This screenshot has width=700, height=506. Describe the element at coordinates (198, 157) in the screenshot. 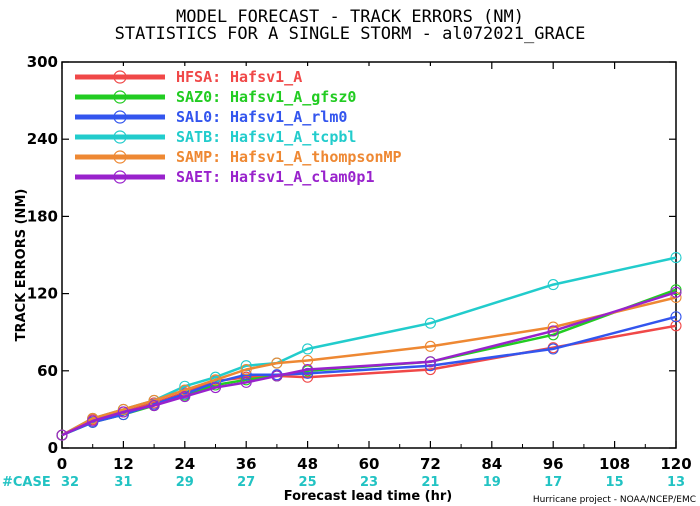

I see `legend-name: SAMP:` at that location.